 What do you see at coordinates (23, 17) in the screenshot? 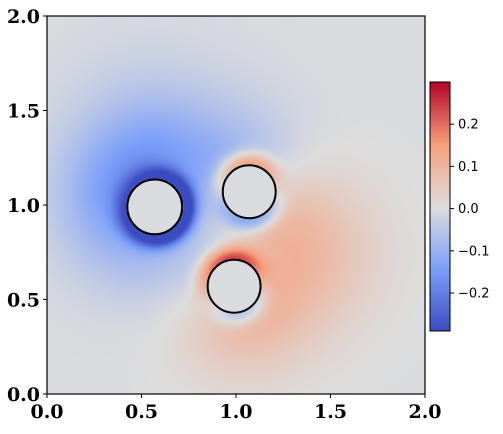
I see `y-tick-label: 2.0` at bounding box center [23, 17].